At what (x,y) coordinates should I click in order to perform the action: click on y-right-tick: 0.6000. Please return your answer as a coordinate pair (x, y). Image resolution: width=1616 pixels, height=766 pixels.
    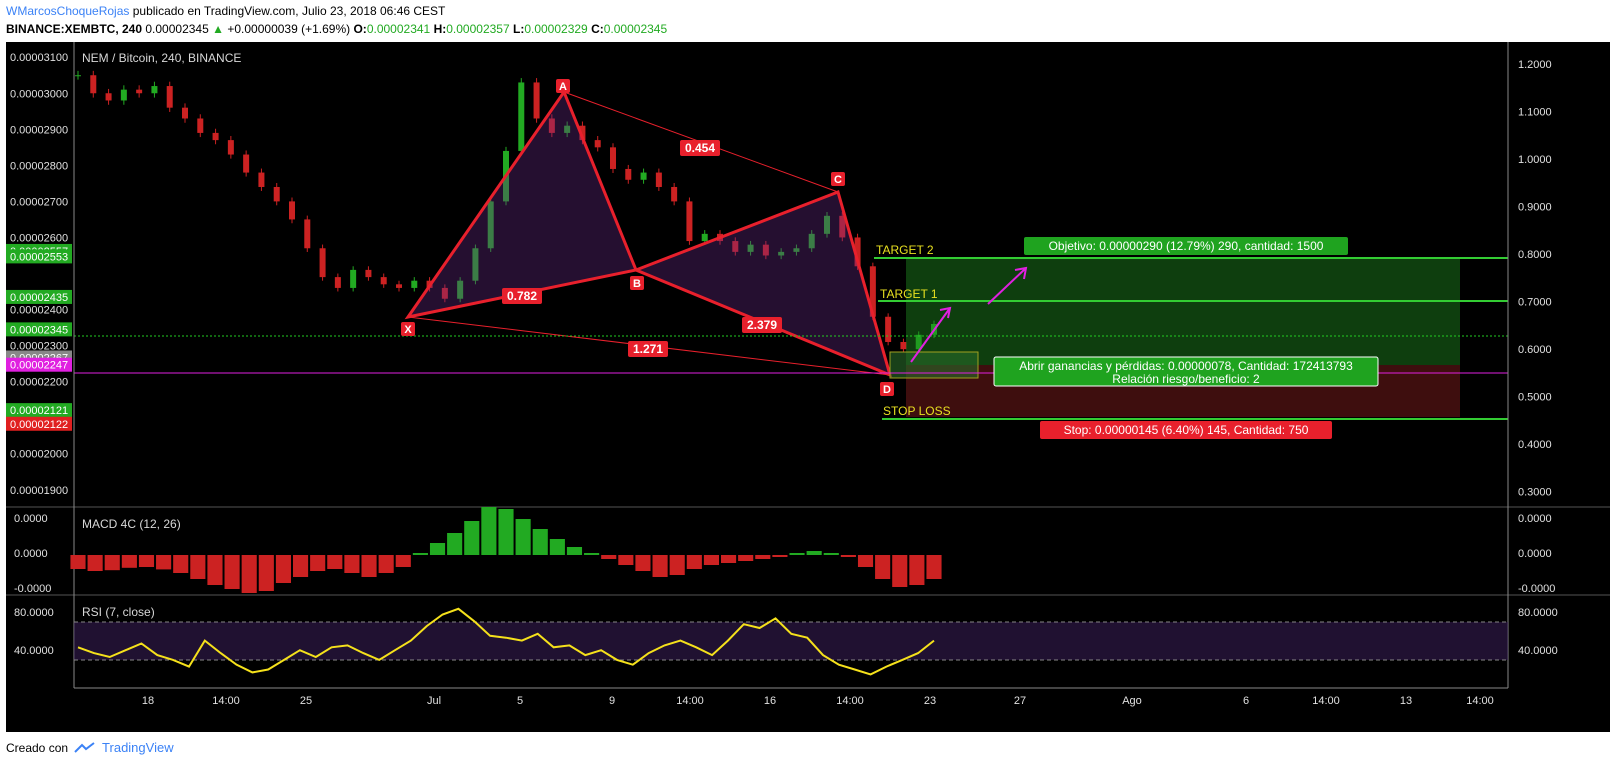
    Looking at the image, I should click on (1535, 350).